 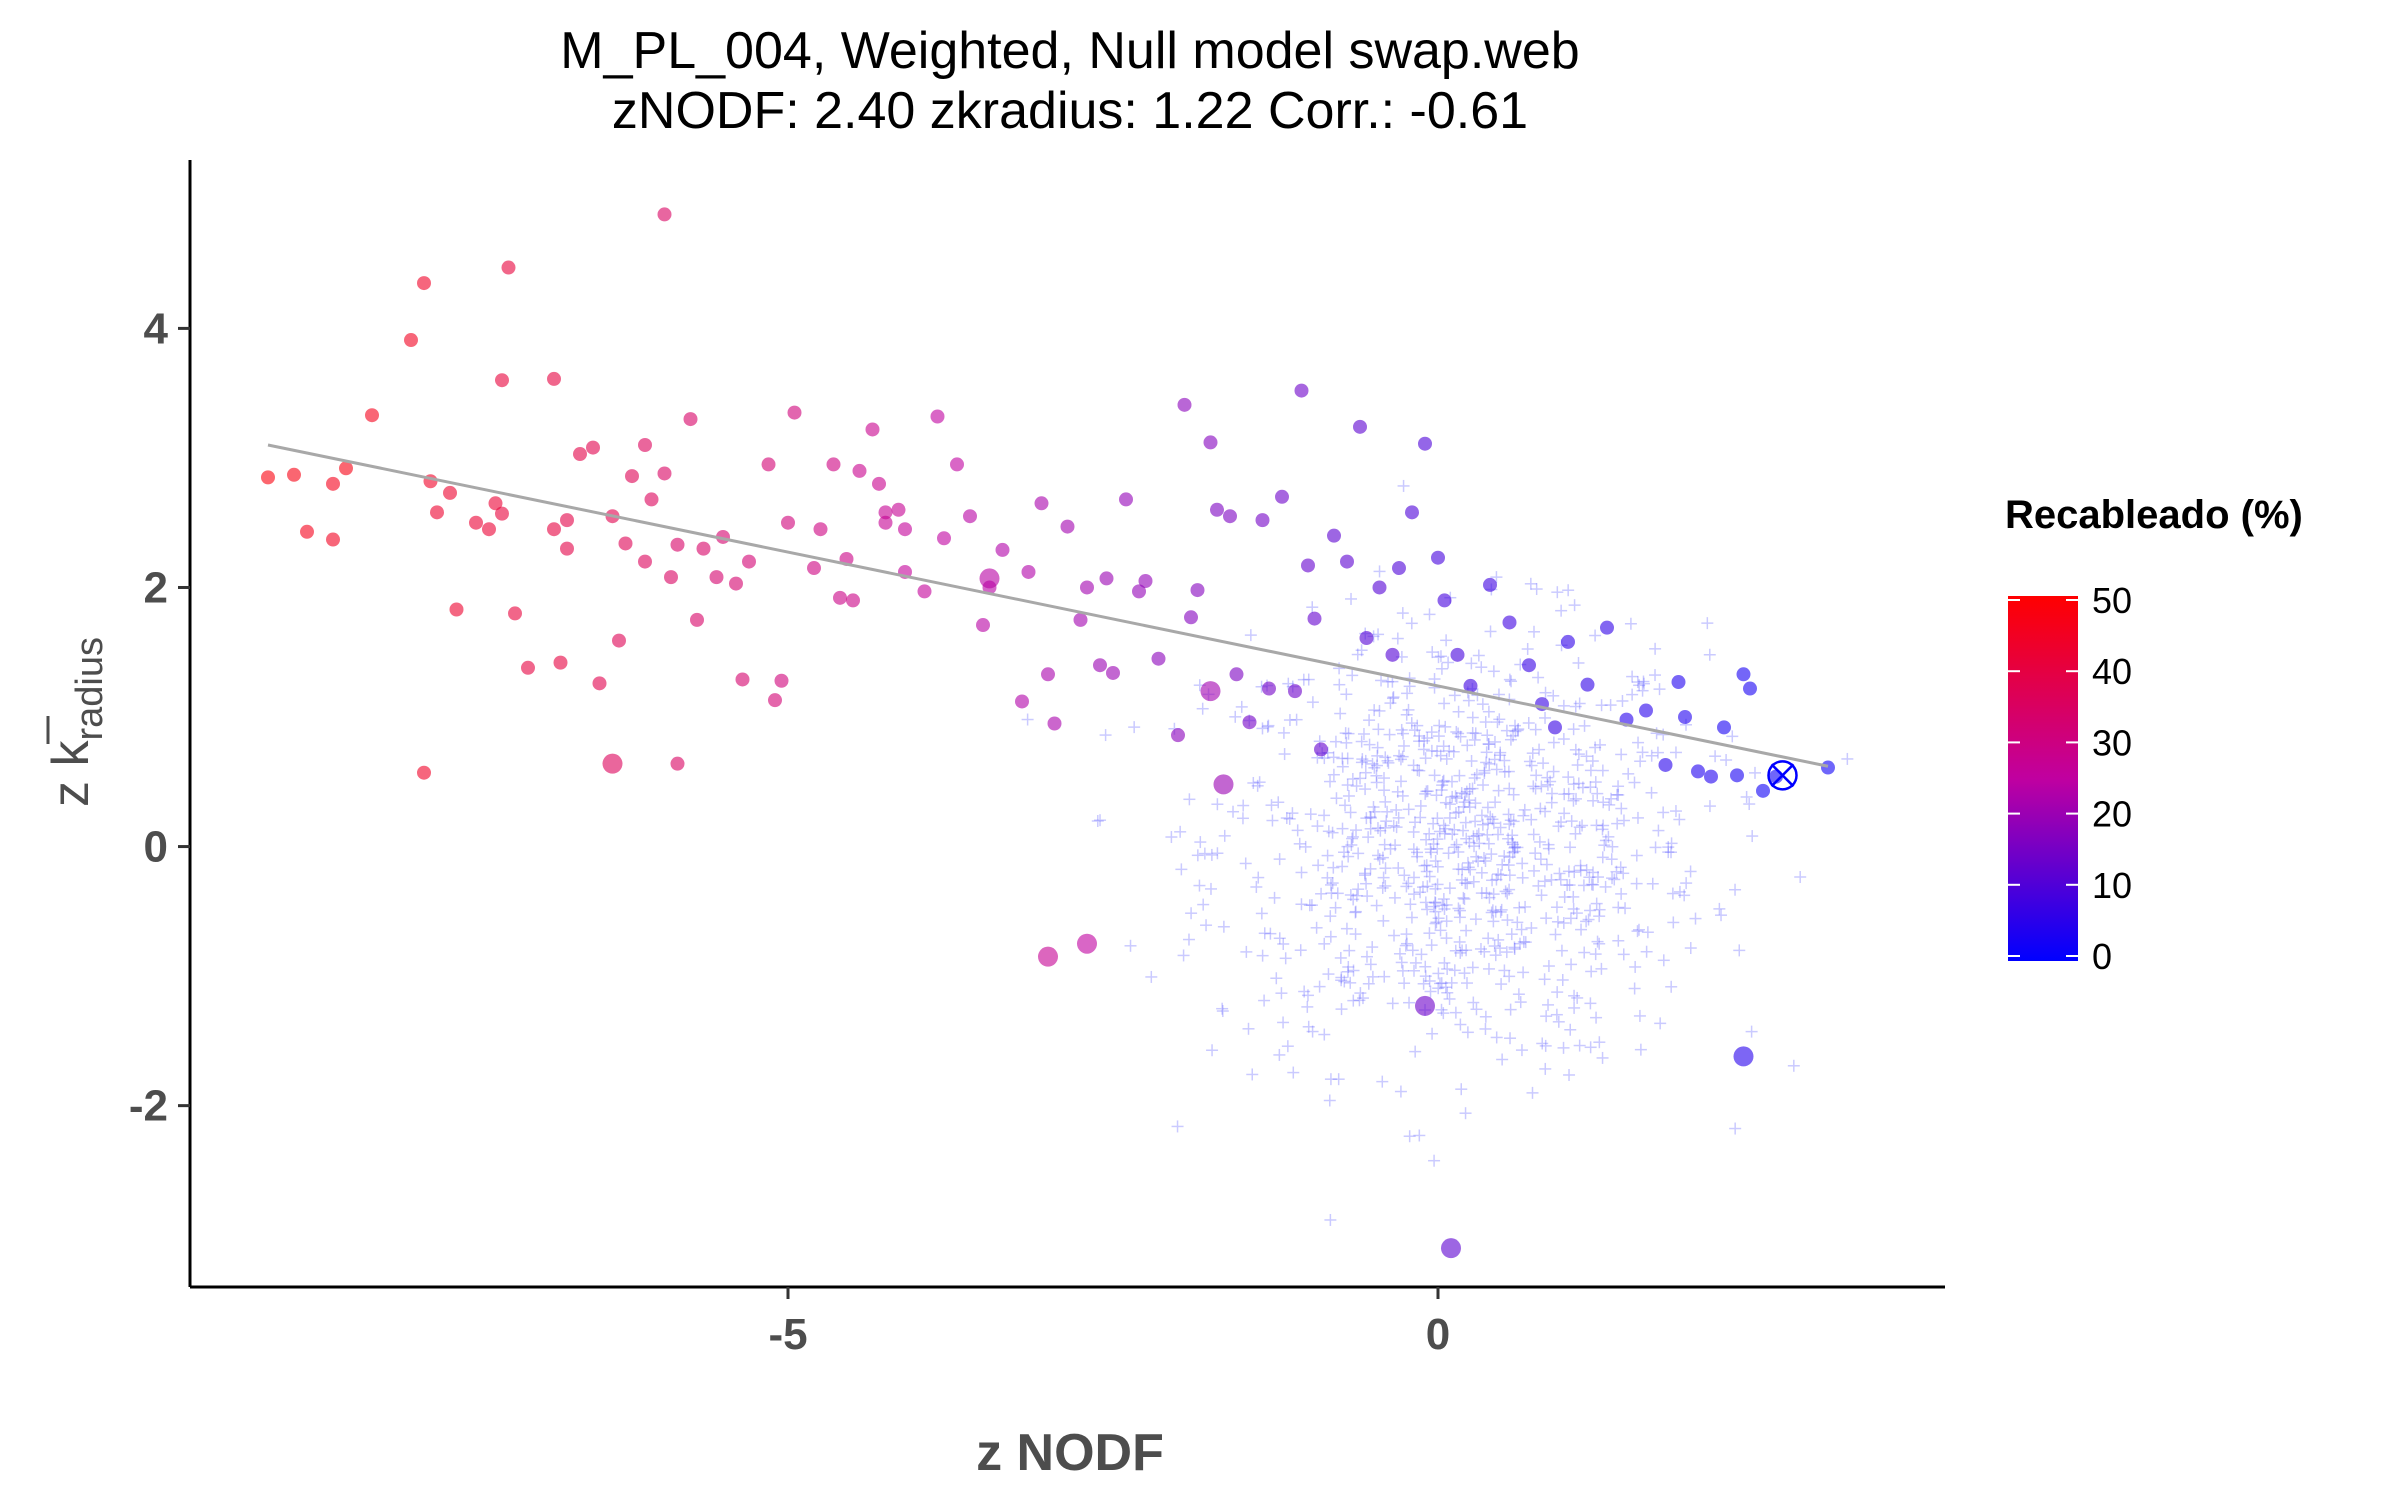 I want to click on observed-point, so click(x=1782, y=775).